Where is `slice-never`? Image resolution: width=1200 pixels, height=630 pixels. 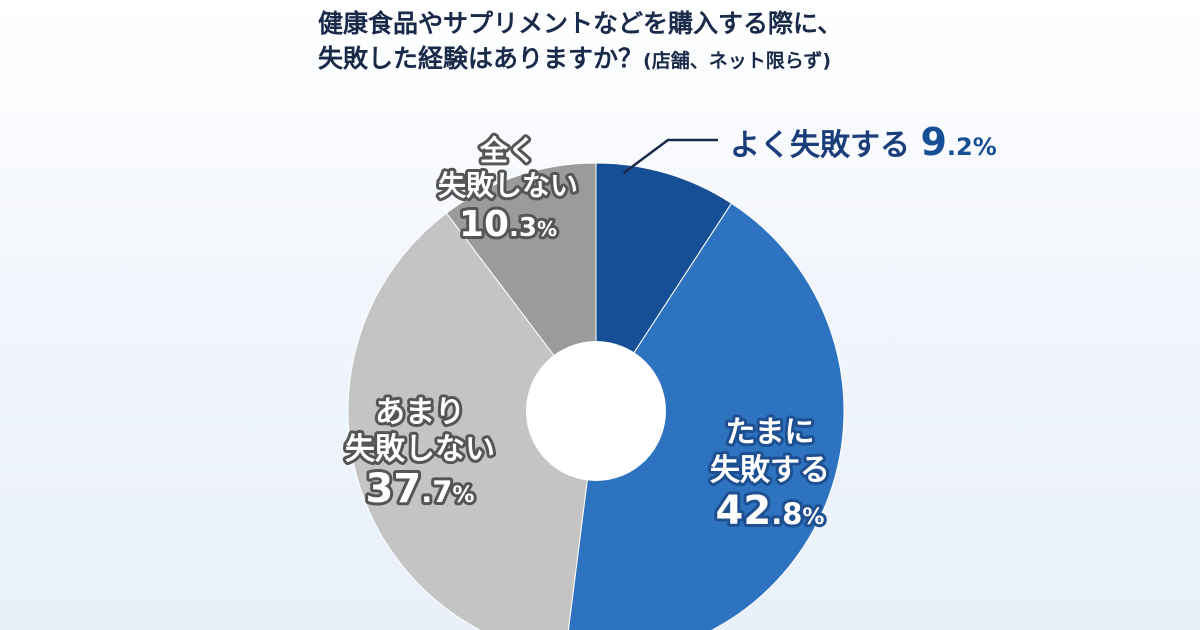
slice-never is located at coordinates (521, 287).